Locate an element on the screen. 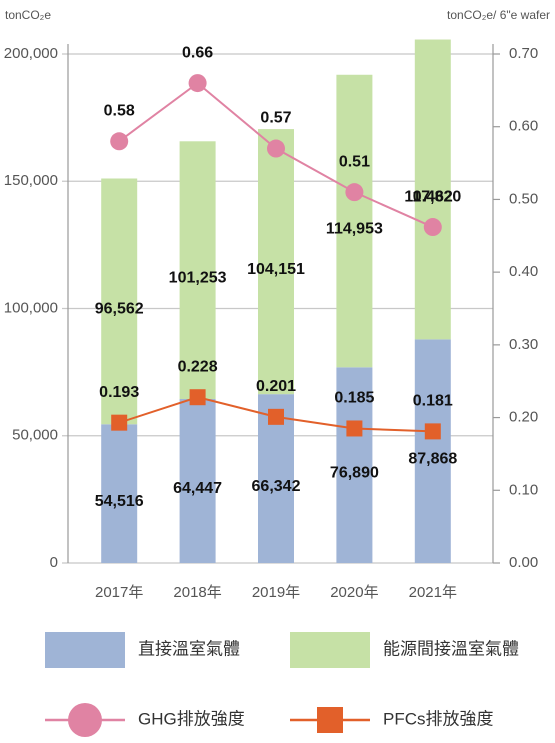  line-value-label: 0.228 is located at coordinates (198, 366).